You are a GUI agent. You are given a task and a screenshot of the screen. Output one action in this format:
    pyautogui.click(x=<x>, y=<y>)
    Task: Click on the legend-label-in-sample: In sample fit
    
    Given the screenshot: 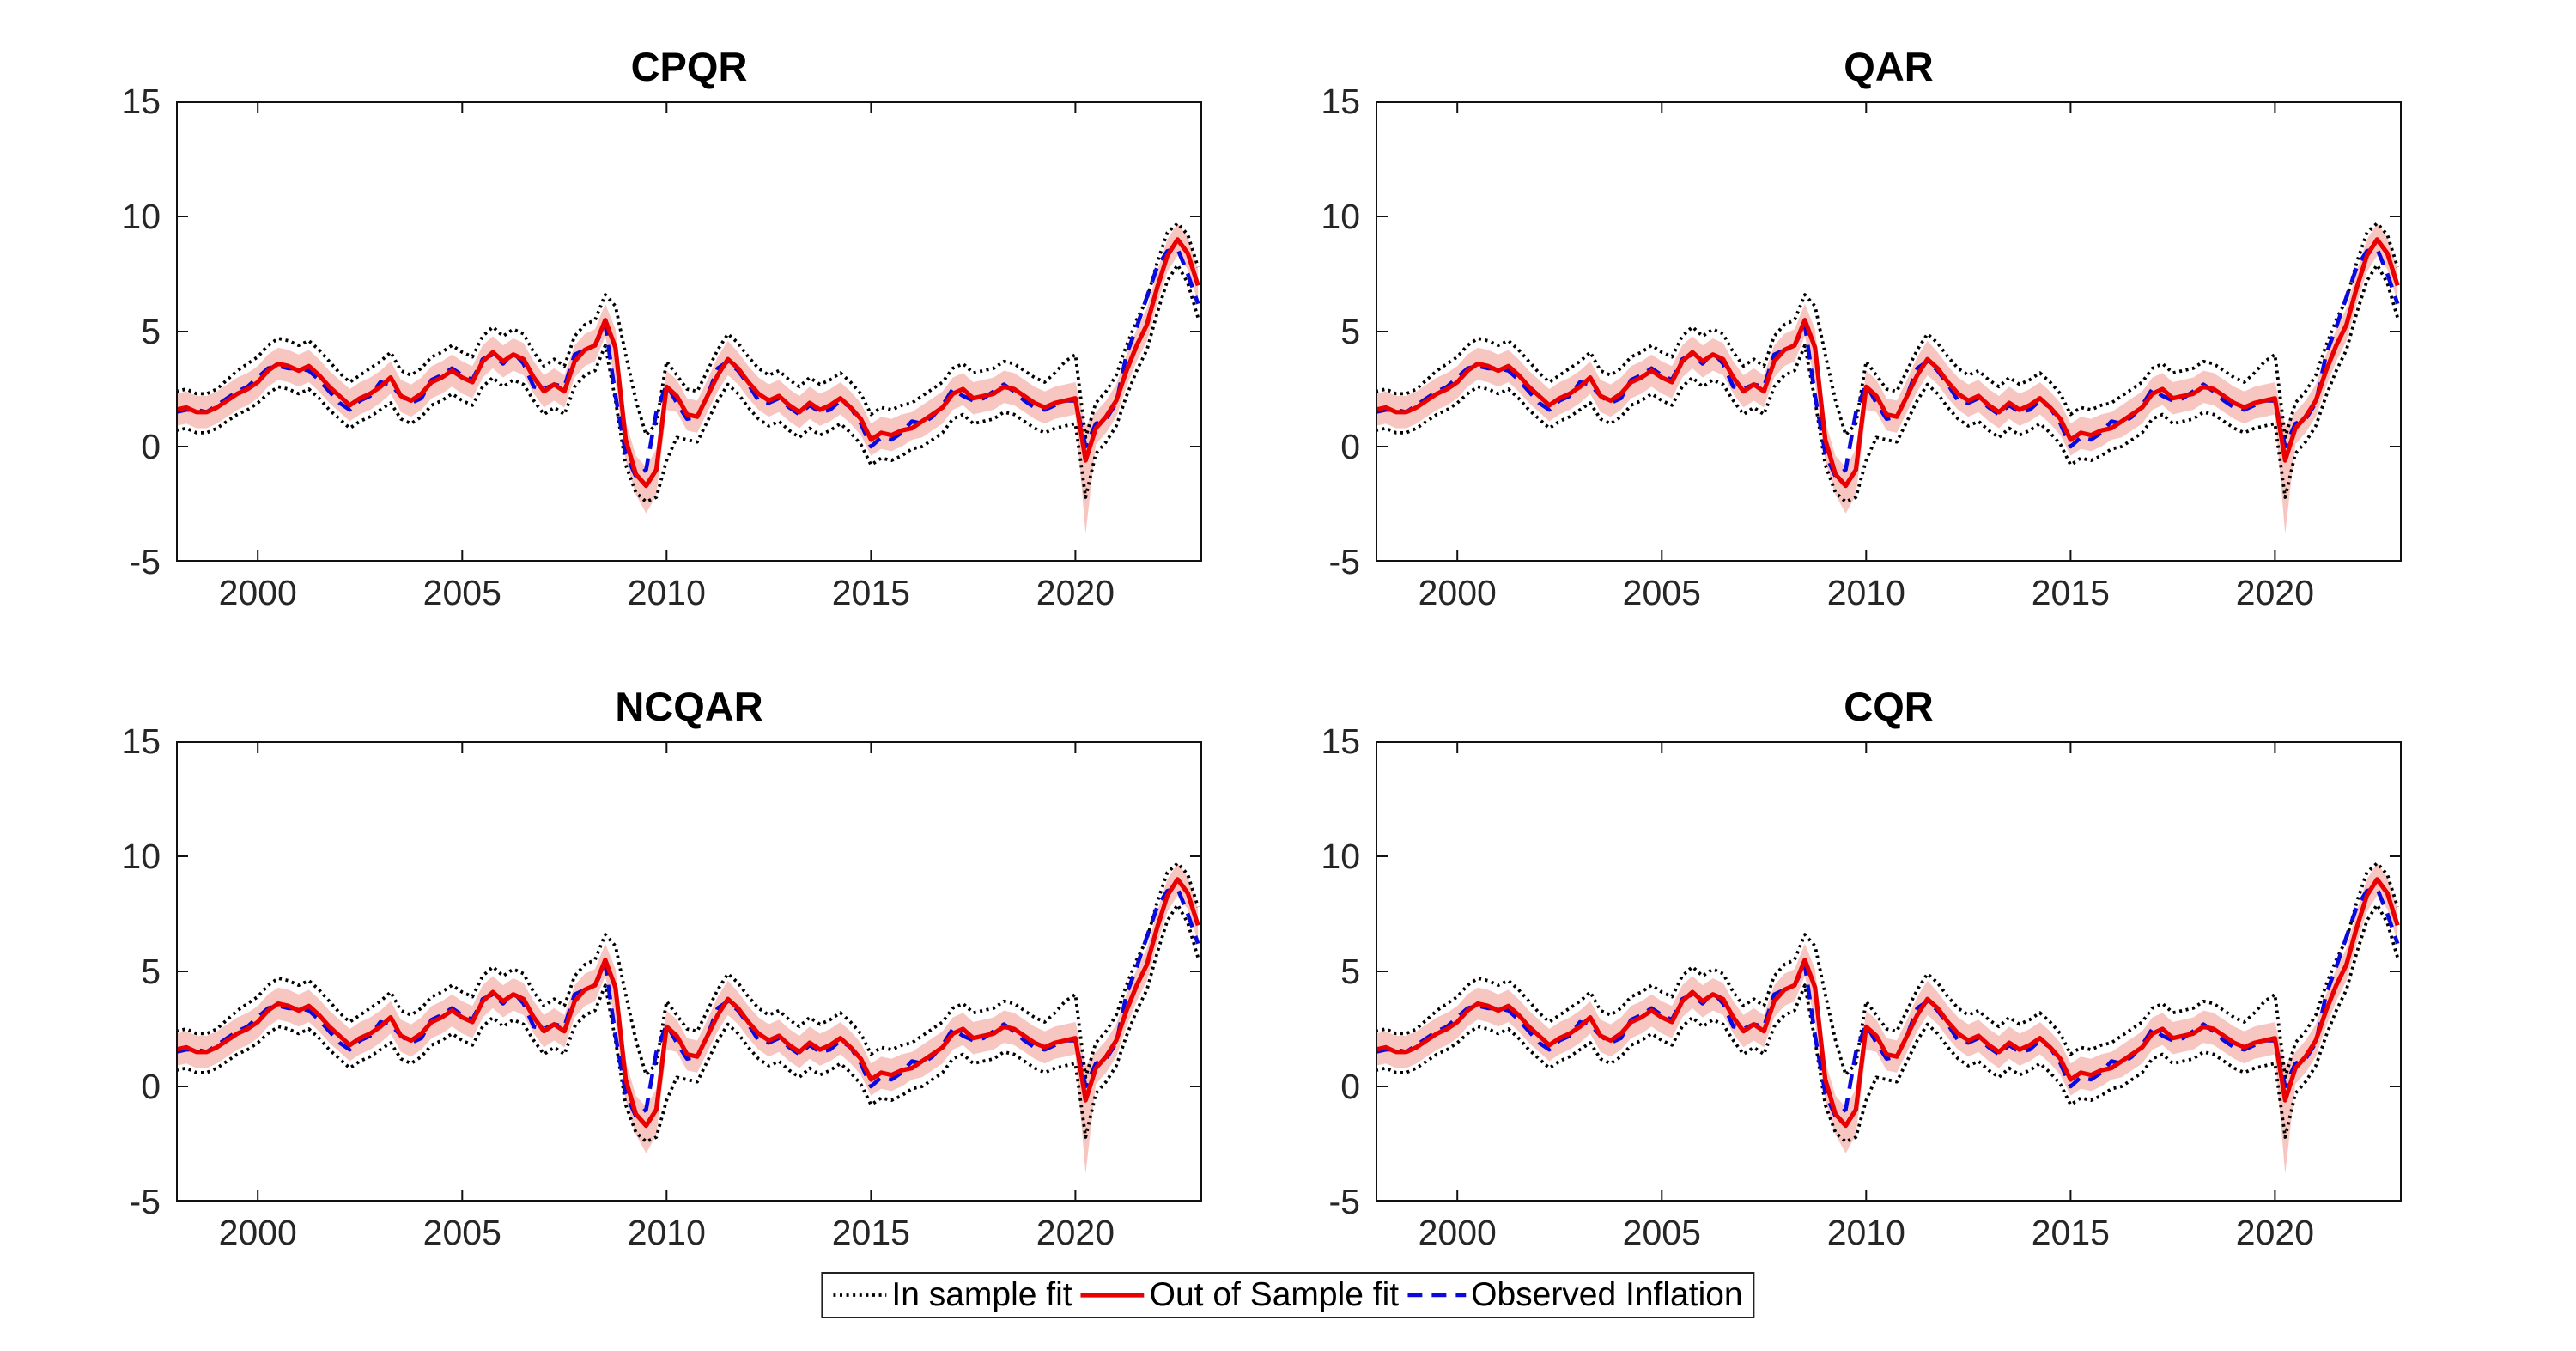 What is the action you would take?
    pyautogui.click(x=981, y=1294)
    